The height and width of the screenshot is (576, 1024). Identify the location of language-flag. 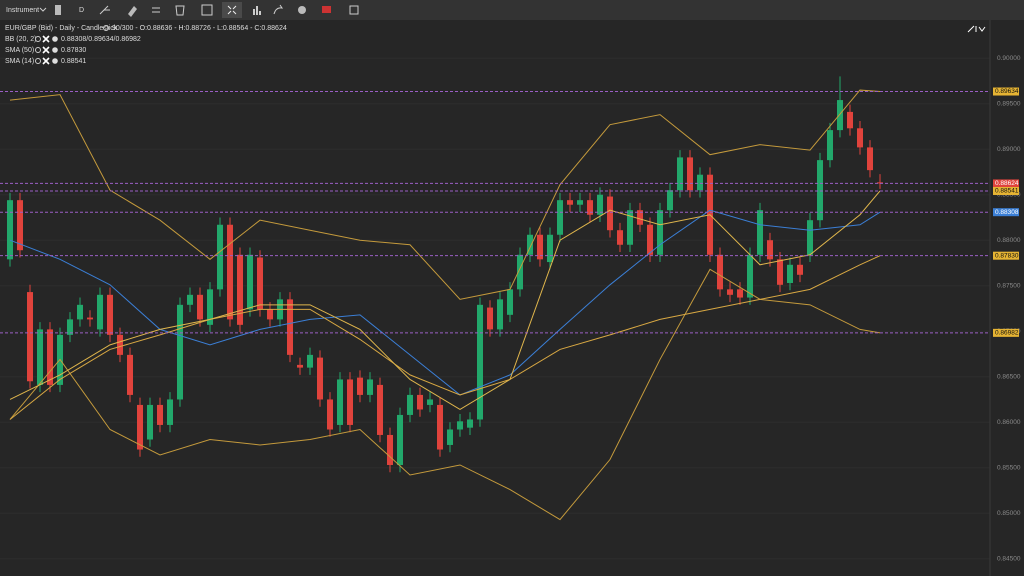
(326, 9).